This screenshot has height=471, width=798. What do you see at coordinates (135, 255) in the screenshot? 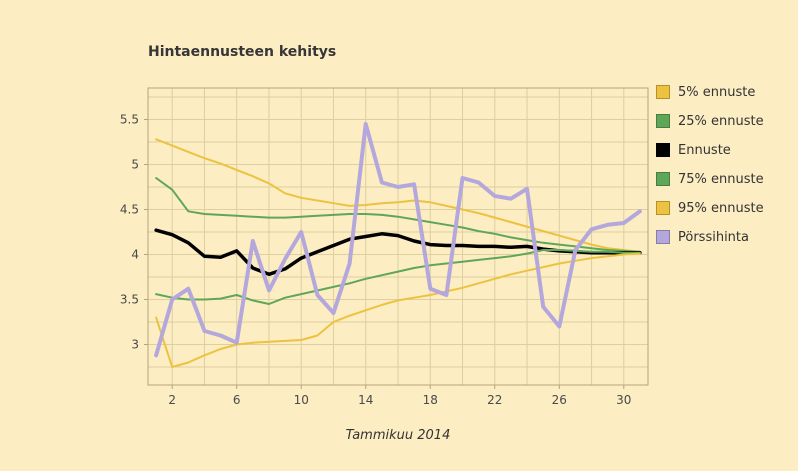
I see `svg-text: 4` at bounding box center [135, 255].